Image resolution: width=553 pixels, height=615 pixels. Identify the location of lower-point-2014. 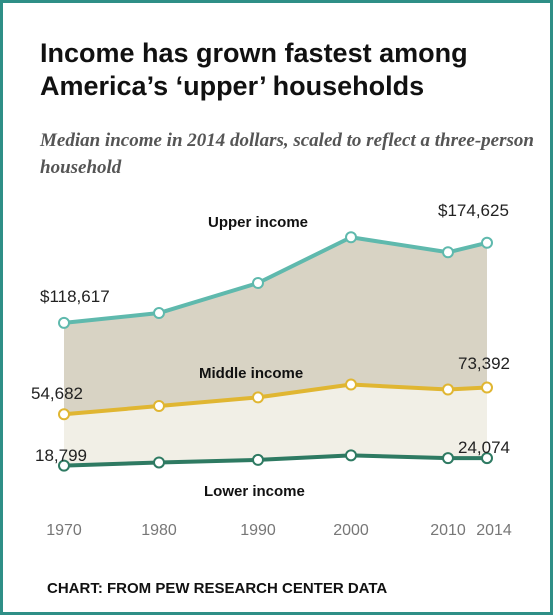
(487, 458).